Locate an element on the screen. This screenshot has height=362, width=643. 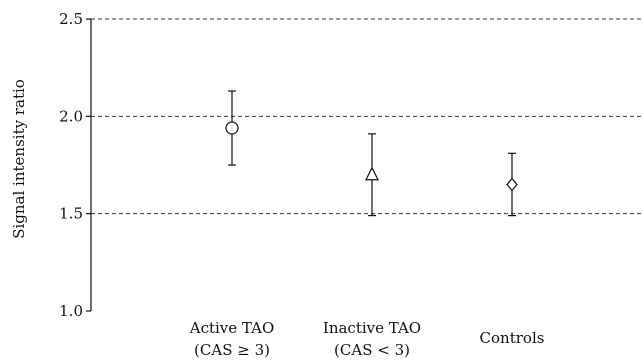
y-tick-labels: 1.0 1.5 2.0 2.5 is located at coordinates (71, 165).